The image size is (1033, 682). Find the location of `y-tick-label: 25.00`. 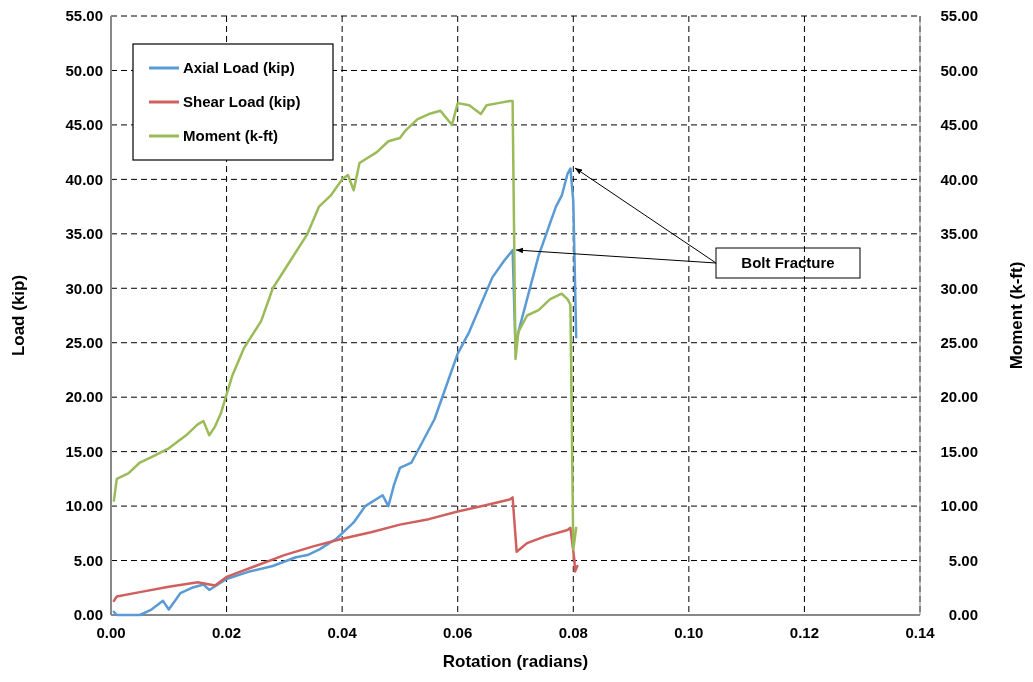

y-tick-label: 25.00 is located at coordinates (84, 342).